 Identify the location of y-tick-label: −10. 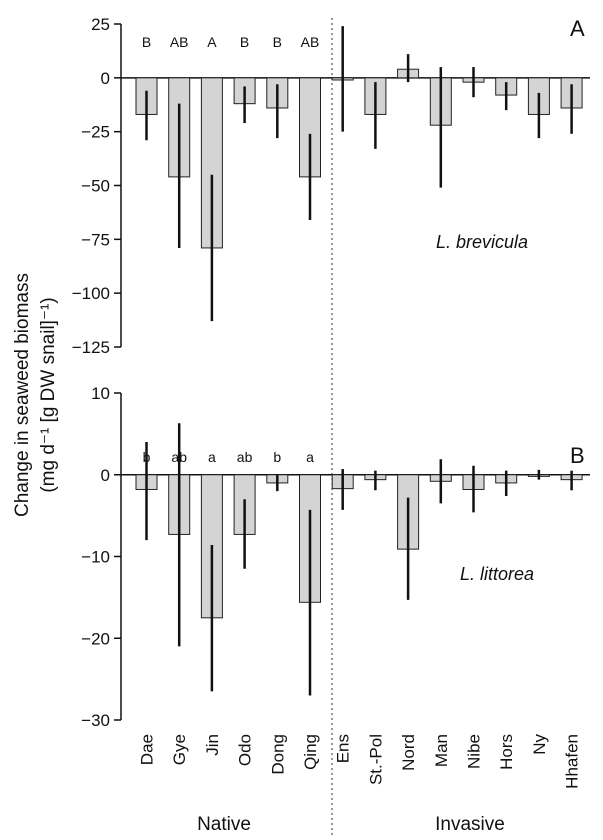
(95, 557).